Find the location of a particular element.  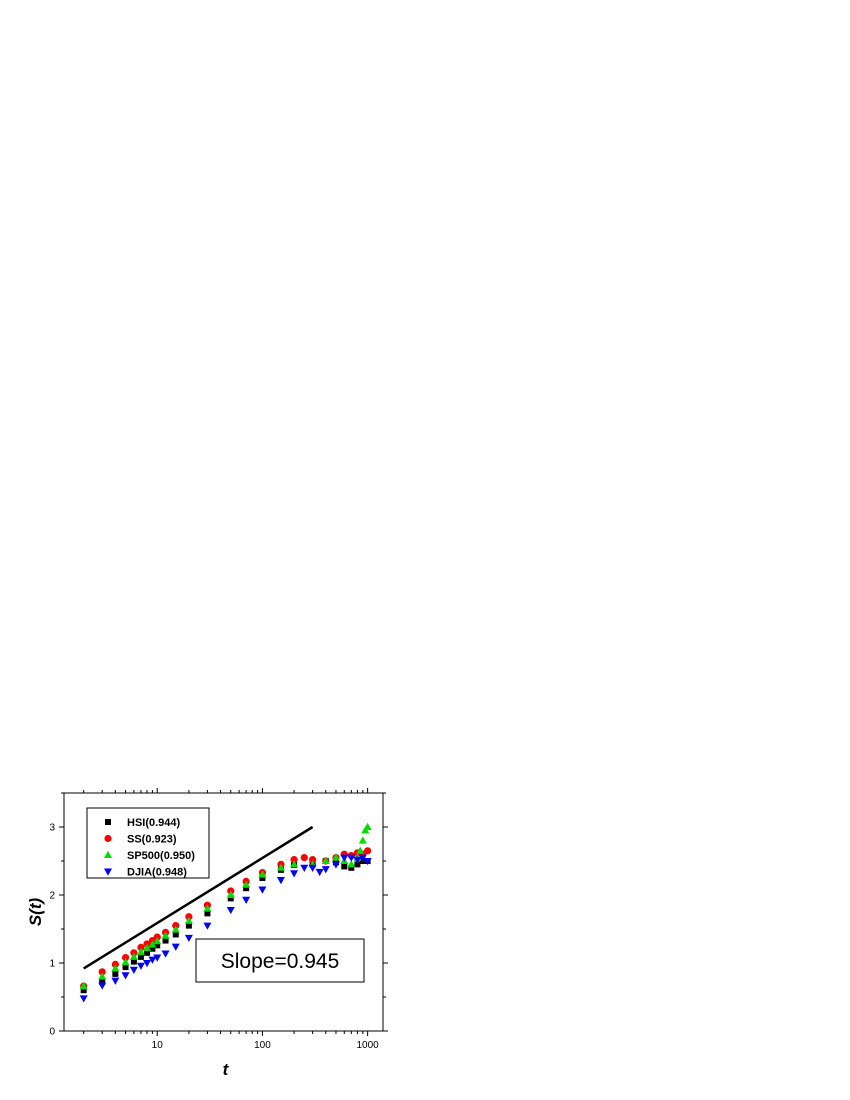

annotation-text: Slope=0.945 is located at coordinates (280, 961).